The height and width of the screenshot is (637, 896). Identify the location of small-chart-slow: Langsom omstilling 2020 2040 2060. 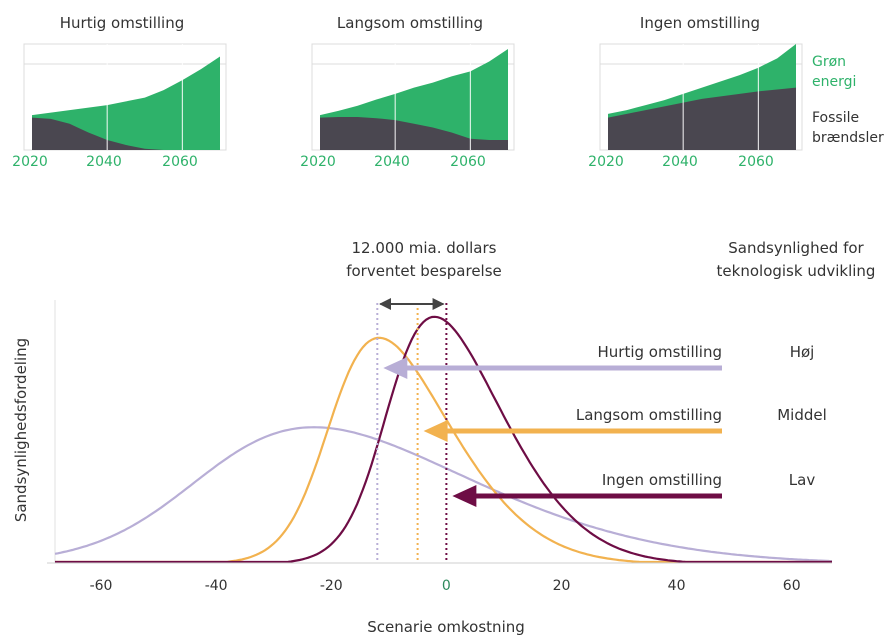
(407, 92).